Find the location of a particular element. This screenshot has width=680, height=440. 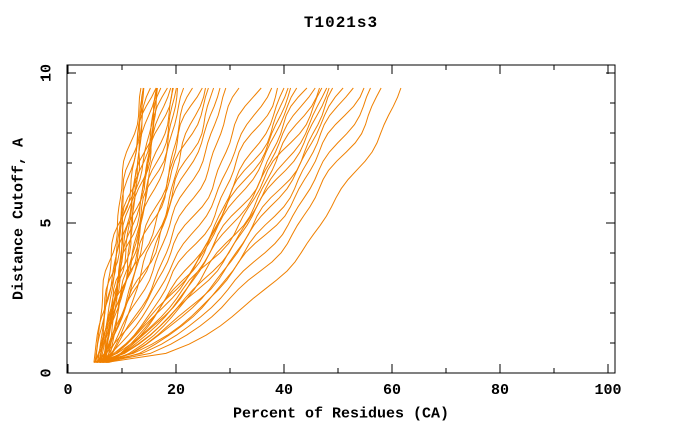

chart-title: T1021s3 is located at coordinates (341, 23).